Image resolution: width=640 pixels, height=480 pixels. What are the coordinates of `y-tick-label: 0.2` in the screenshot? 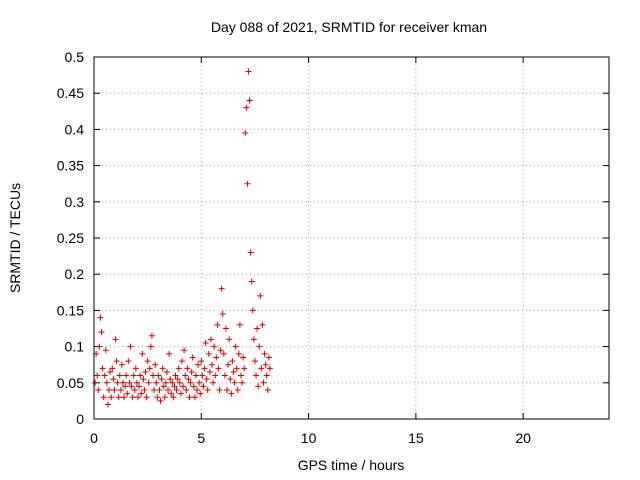 It's located at (75, 274).